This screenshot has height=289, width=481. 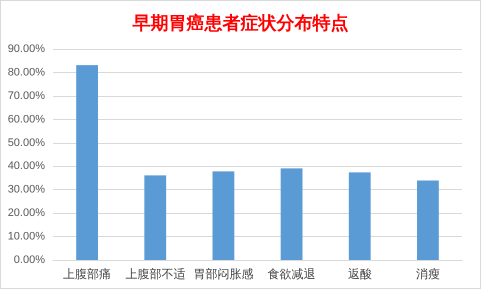 What do you see at coordinates (27, 49) in the screenshot?
I see `y-tick-label: 90.00%` at bounding box center [27, 49].